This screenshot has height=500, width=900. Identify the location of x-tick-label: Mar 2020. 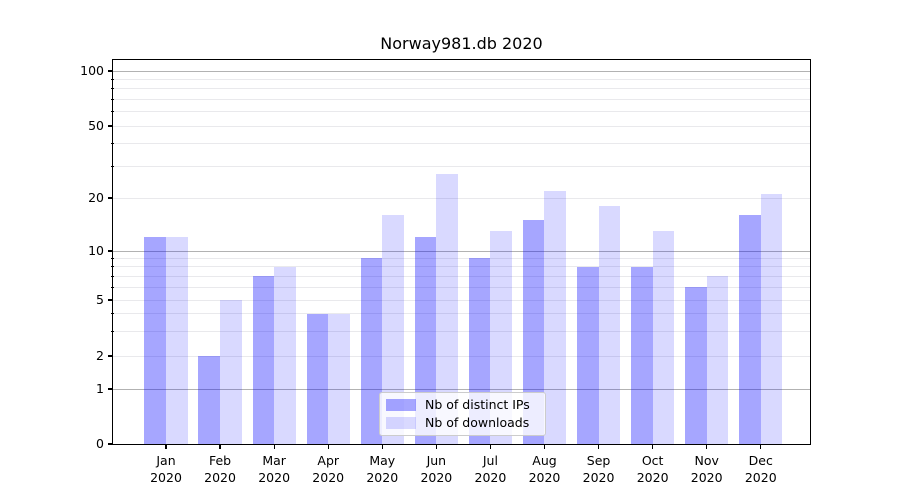
(274, 469).